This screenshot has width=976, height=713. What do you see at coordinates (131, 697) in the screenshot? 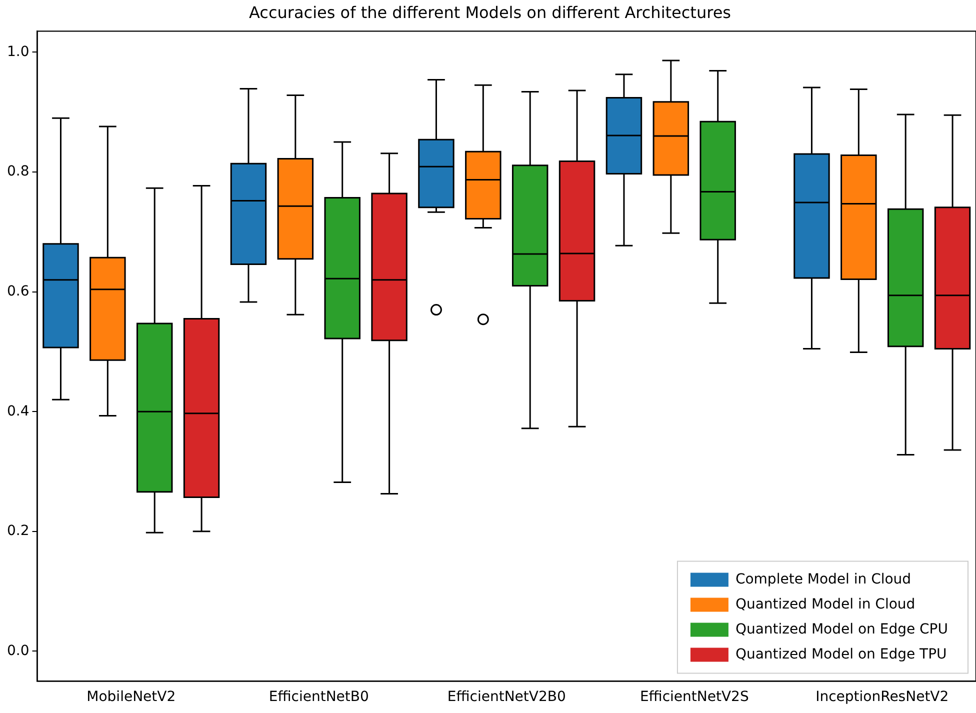
I see `x-tick-label: MobileNetV2` at bounding box center [131, 697].